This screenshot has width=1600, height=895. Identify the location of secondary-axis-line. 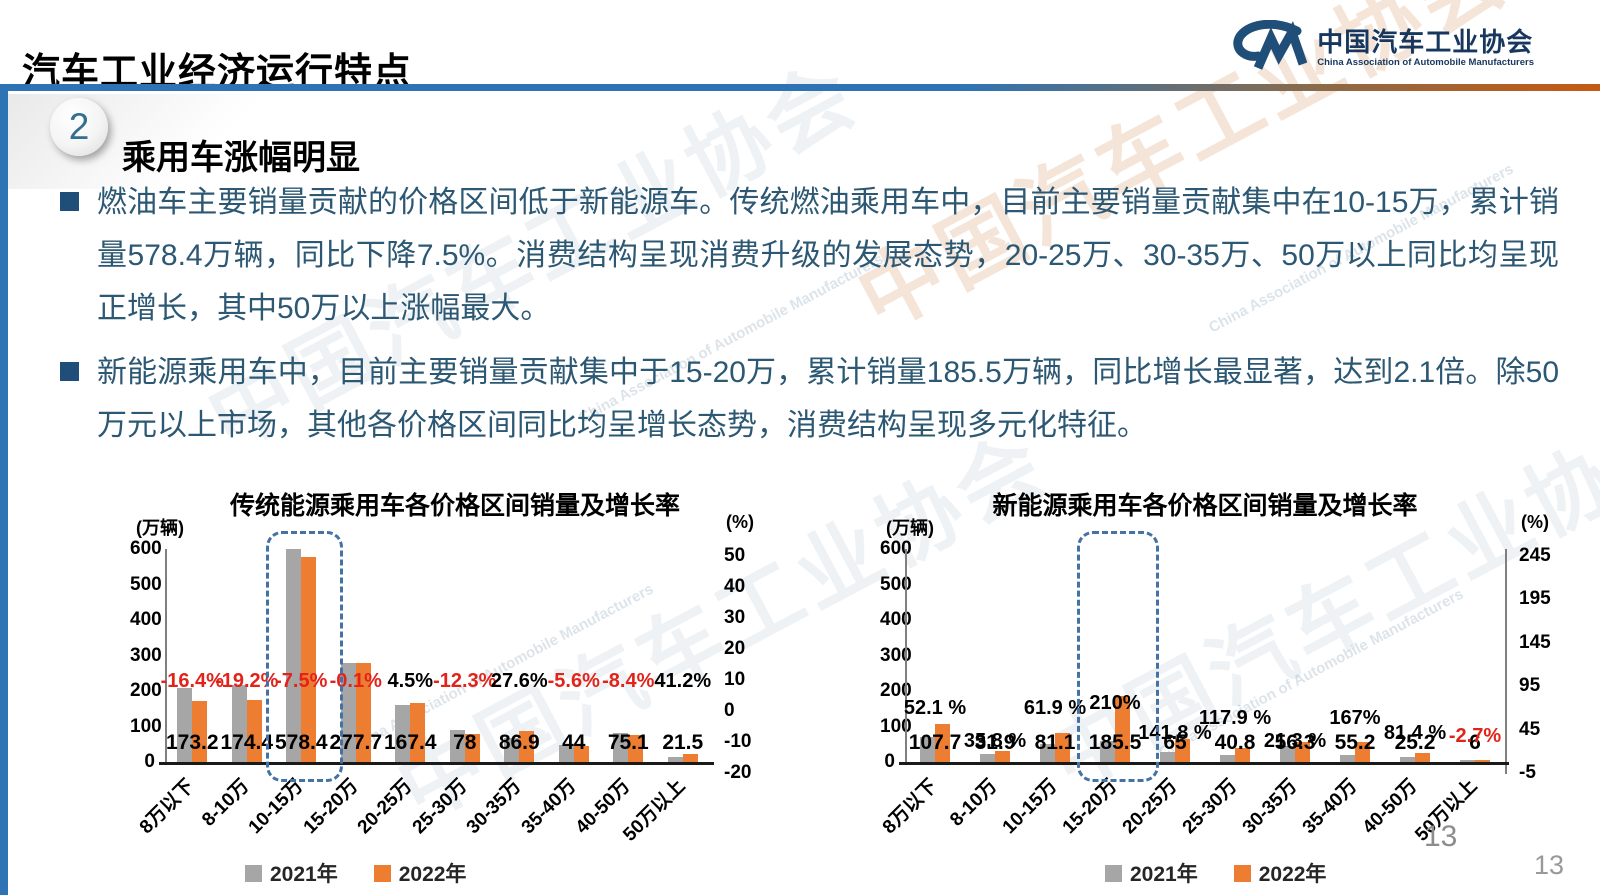
(1506, 661).